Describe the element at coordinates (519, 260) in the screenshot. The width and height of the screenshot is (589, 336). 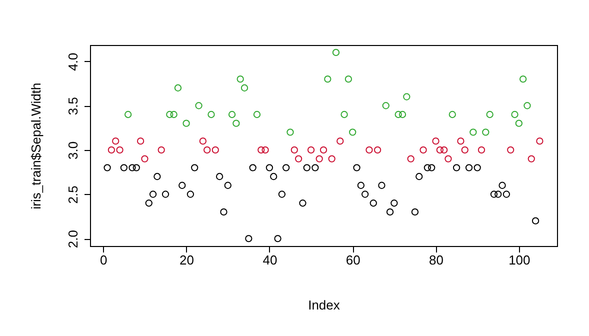
I see `x-tick-label: 100` at that location.